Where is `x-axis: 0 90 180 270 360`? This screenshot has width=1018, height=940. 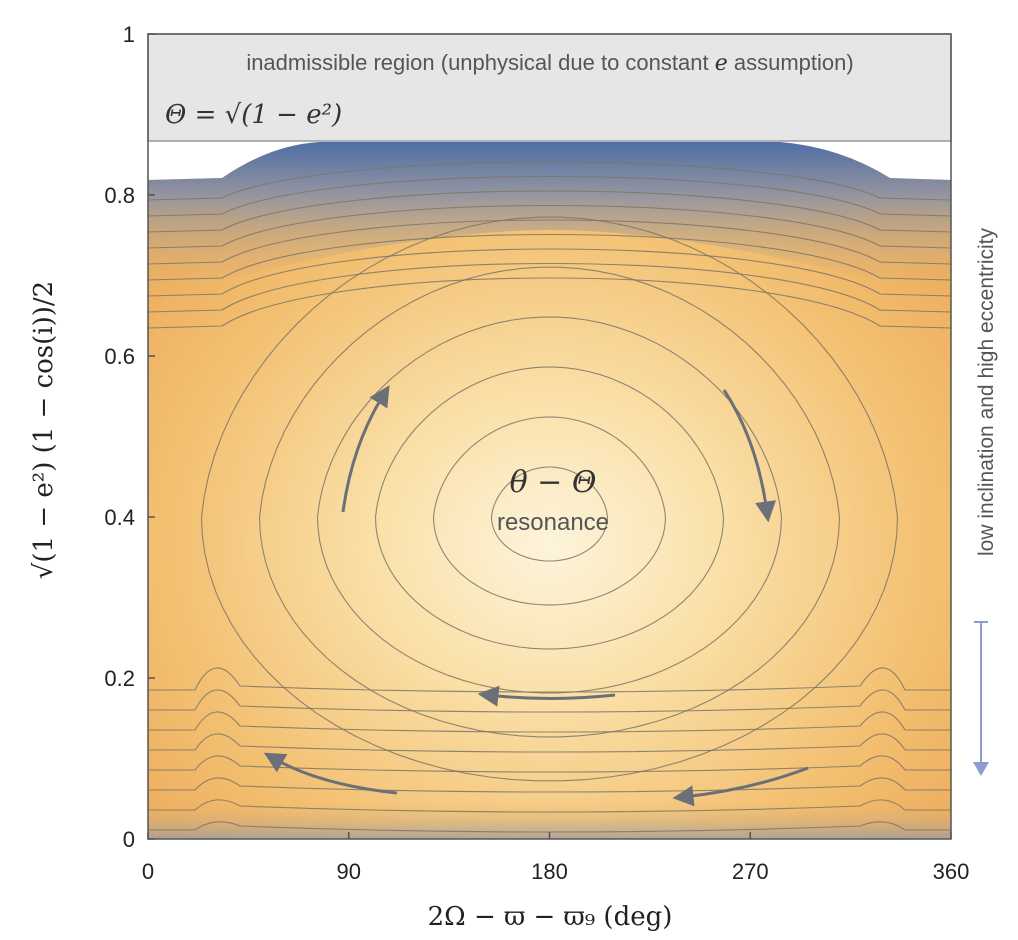 x-axis: 0 90 180 270 360 is located at coordinates (555, 858).